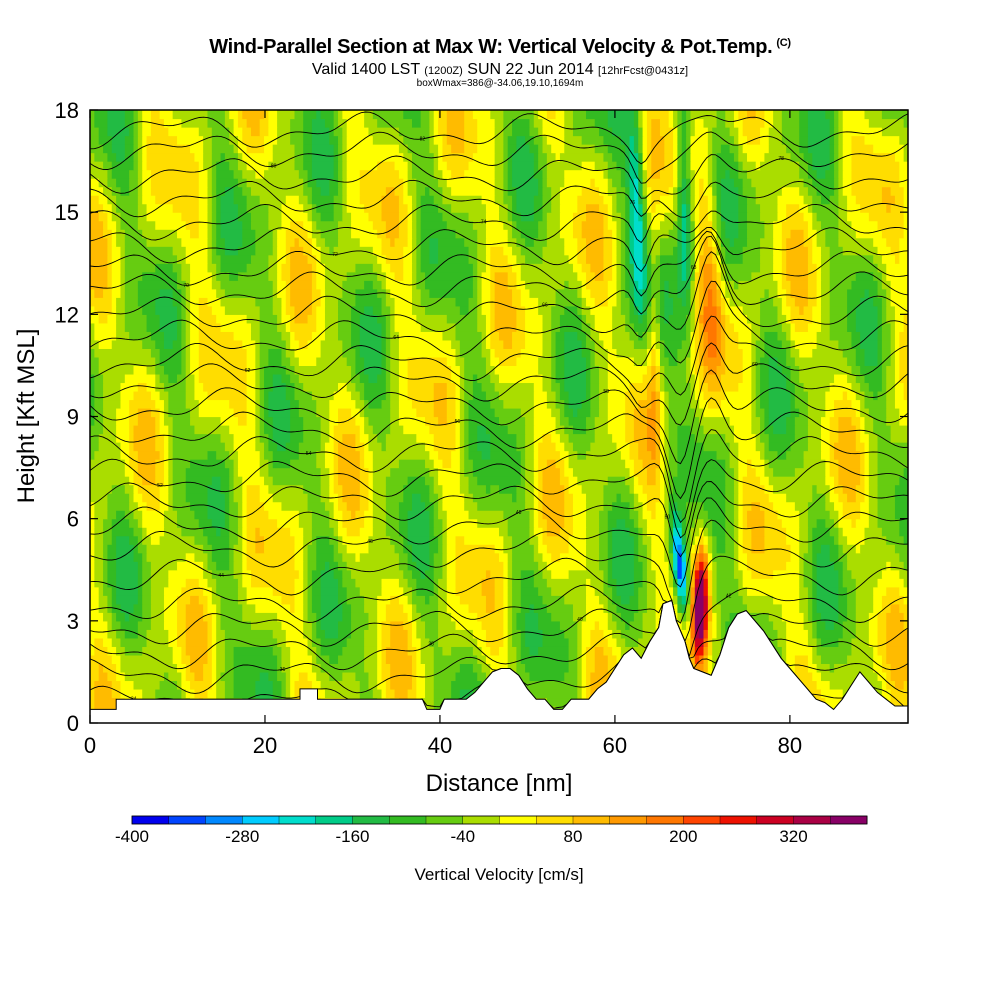 The height and width of the screenshot is (1000, 1000). What do you see at coordinates (443, 71) in the screenshot?
I see `valid-time-utc: (1200Z)` at bounding box center [443, 71].